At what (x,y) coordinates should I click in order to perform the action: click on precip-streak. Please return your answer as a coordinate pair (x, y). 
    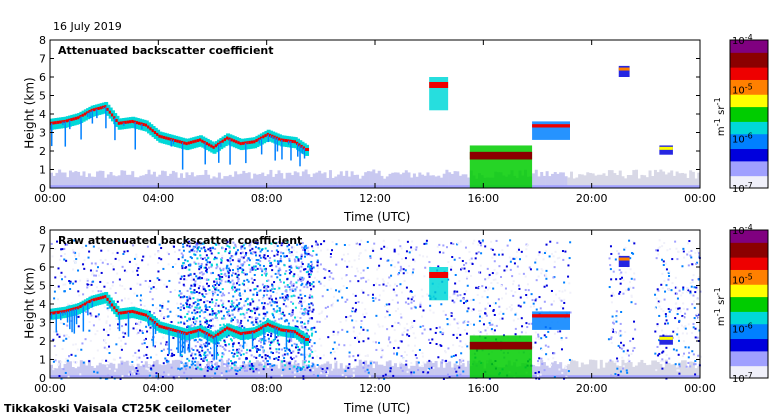
    Looking at the image, I should click on (286, 339).